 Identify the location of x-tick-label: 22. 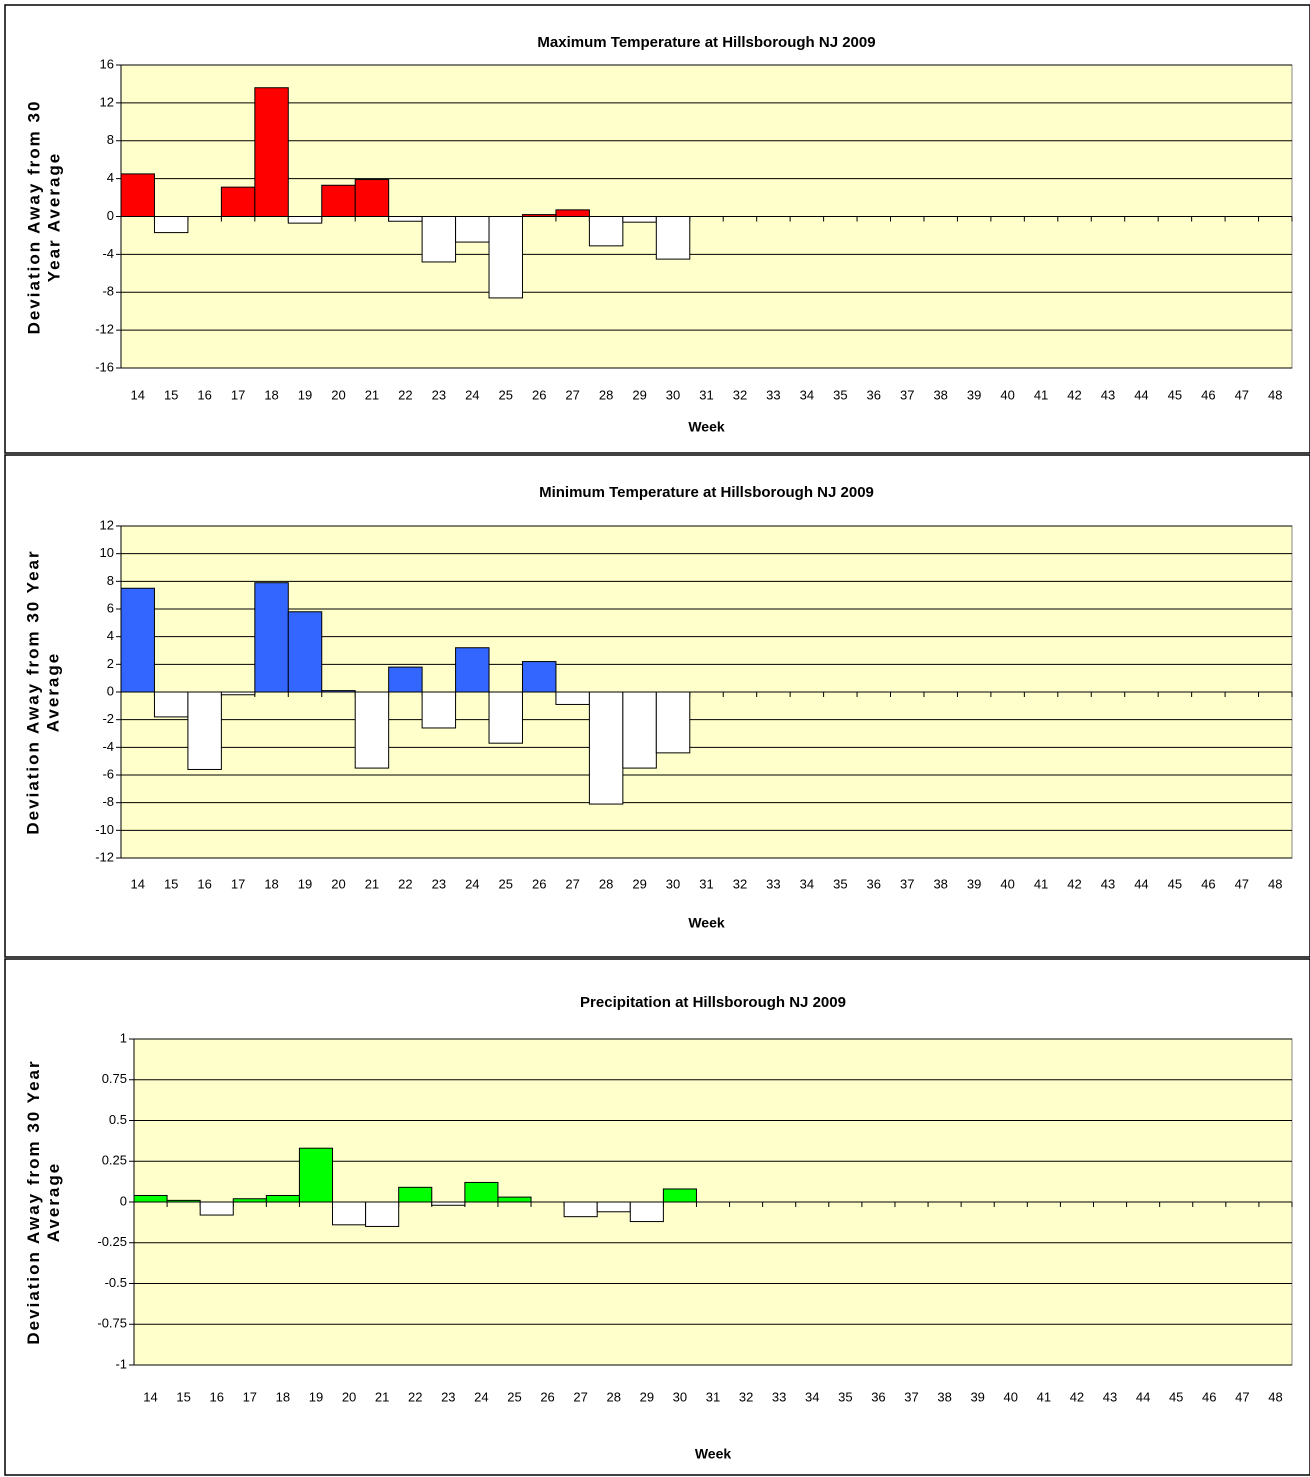
(415, 1396).